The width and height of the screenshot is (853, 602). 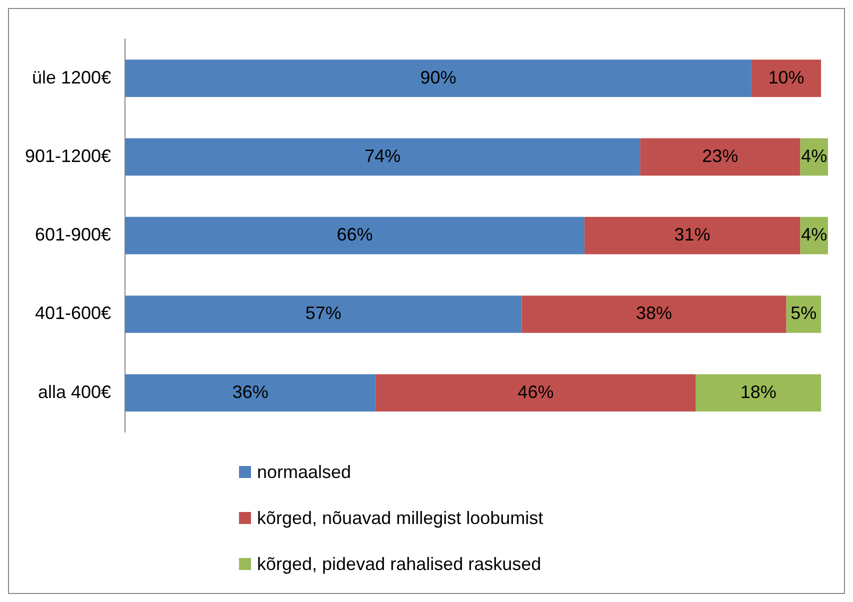 I want to click on y-tick-label: üle 1200€, so click(x=72, y=77).